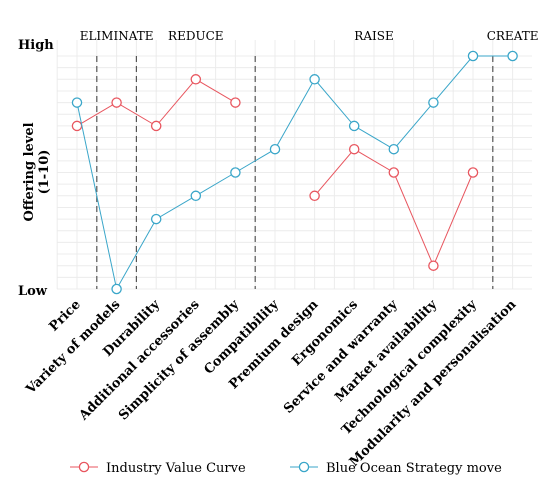 The height and width of the screenshot is (492, 550). What do you see at coordinates (176, 468) in the screenshot?
I see `legend-label: Industry Value Curve` at bounding box center [176, 468].